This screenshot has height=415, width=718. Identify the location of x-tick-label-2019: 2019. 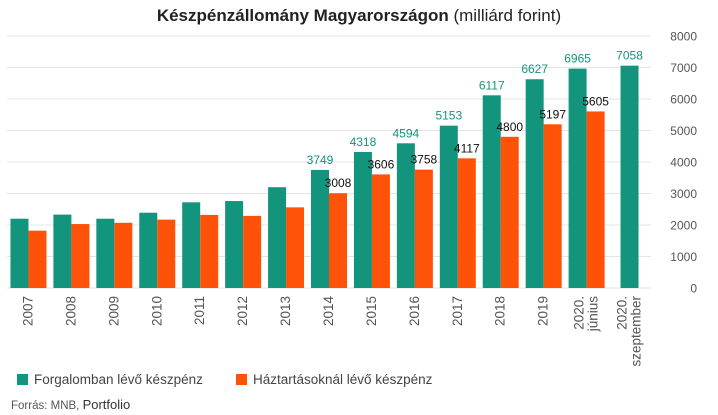
(543, 311).